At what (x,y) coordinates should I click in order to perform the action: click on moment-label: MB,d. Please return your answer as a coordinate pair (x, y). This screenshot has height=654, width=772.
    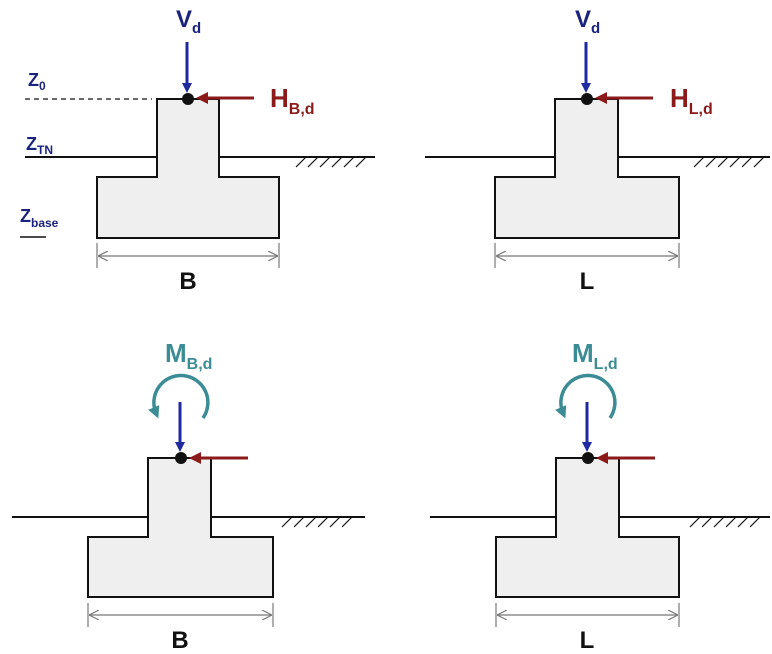
    Looking at the image, I should click on (188, 355).